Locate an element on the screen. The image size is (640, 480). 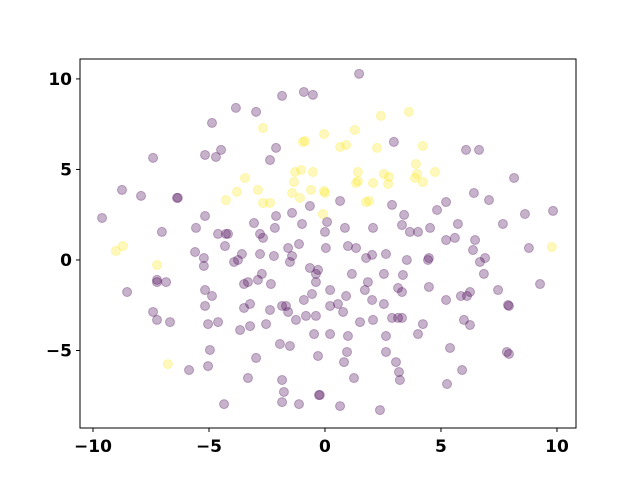
x-tick-label: −10 is located at coordinates (93, 447).